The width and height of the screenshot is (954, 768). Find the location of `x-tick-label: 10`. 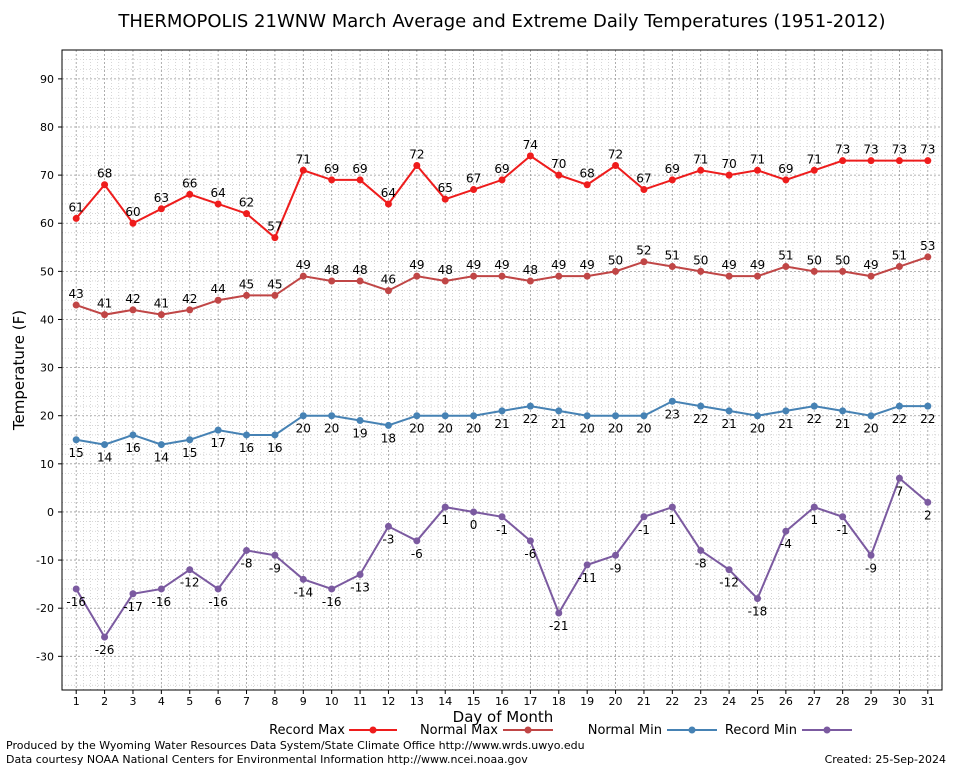

x-tick-label: 10 is located at coordinates (332, 701).